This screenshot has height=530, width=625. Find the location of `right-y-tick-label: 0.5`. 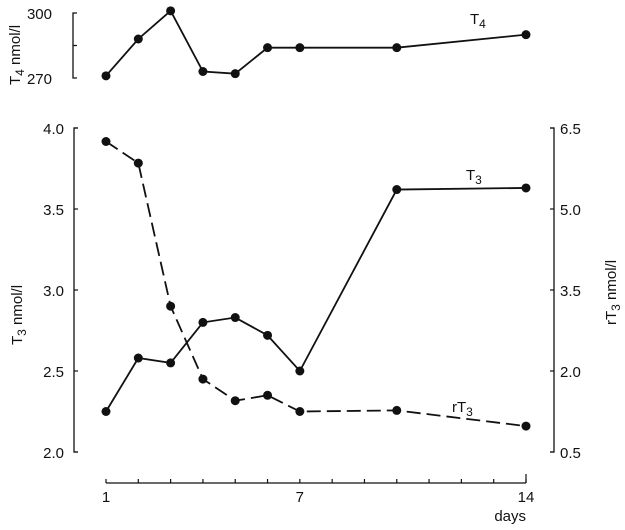

right-y-tick-label: 0.5 is located at coordinates (570, 453).